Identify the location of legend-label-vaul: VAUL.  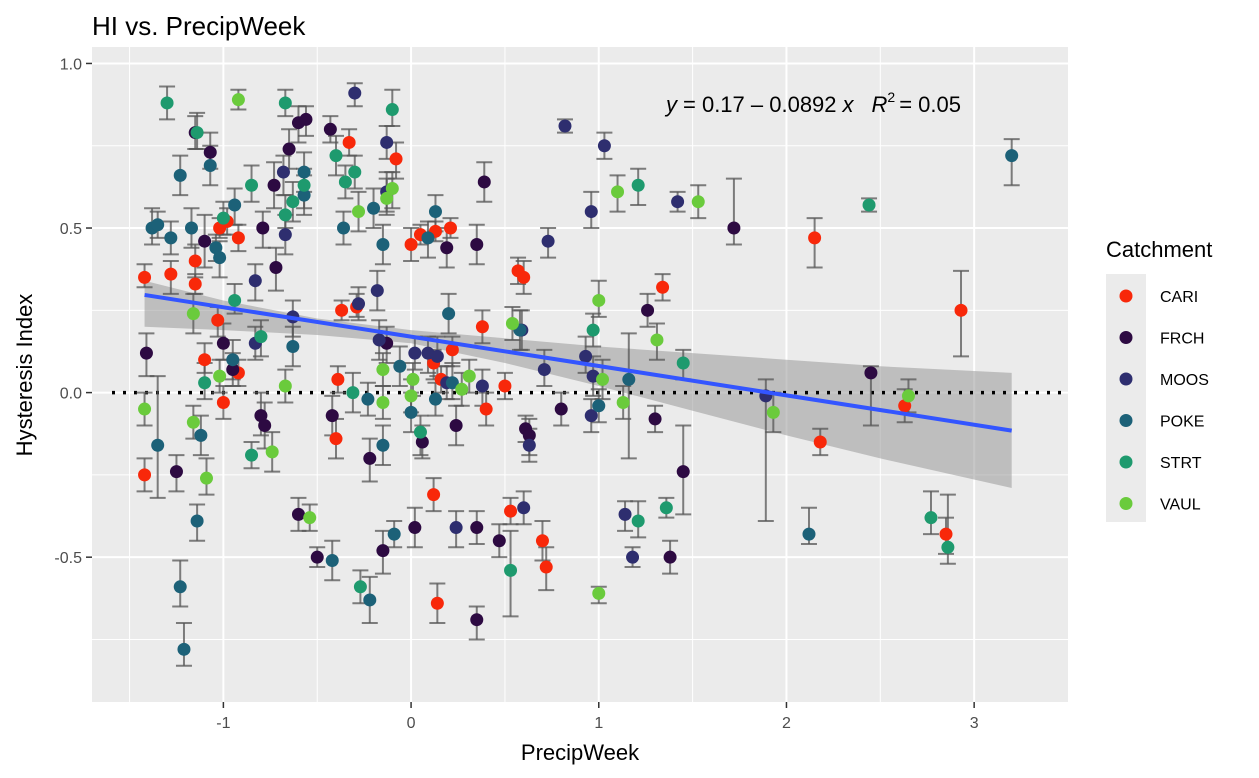
(1180, 505).